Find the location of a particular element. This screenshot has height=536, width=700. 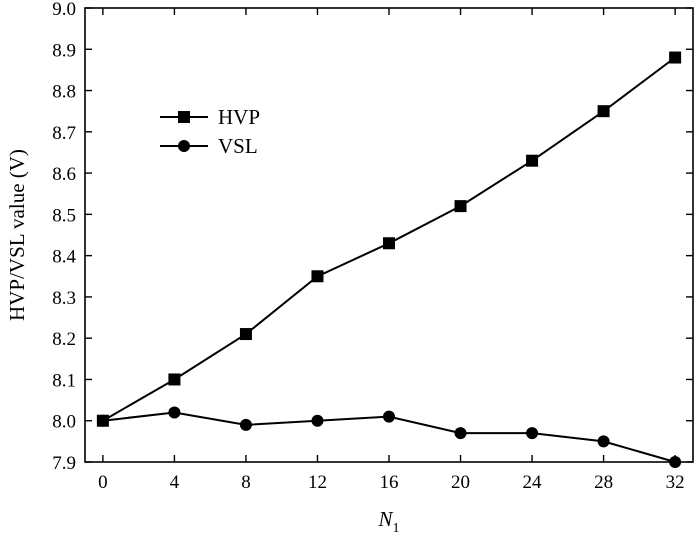

y-tick-label: 8.3 is located at coordinates (64, 298).